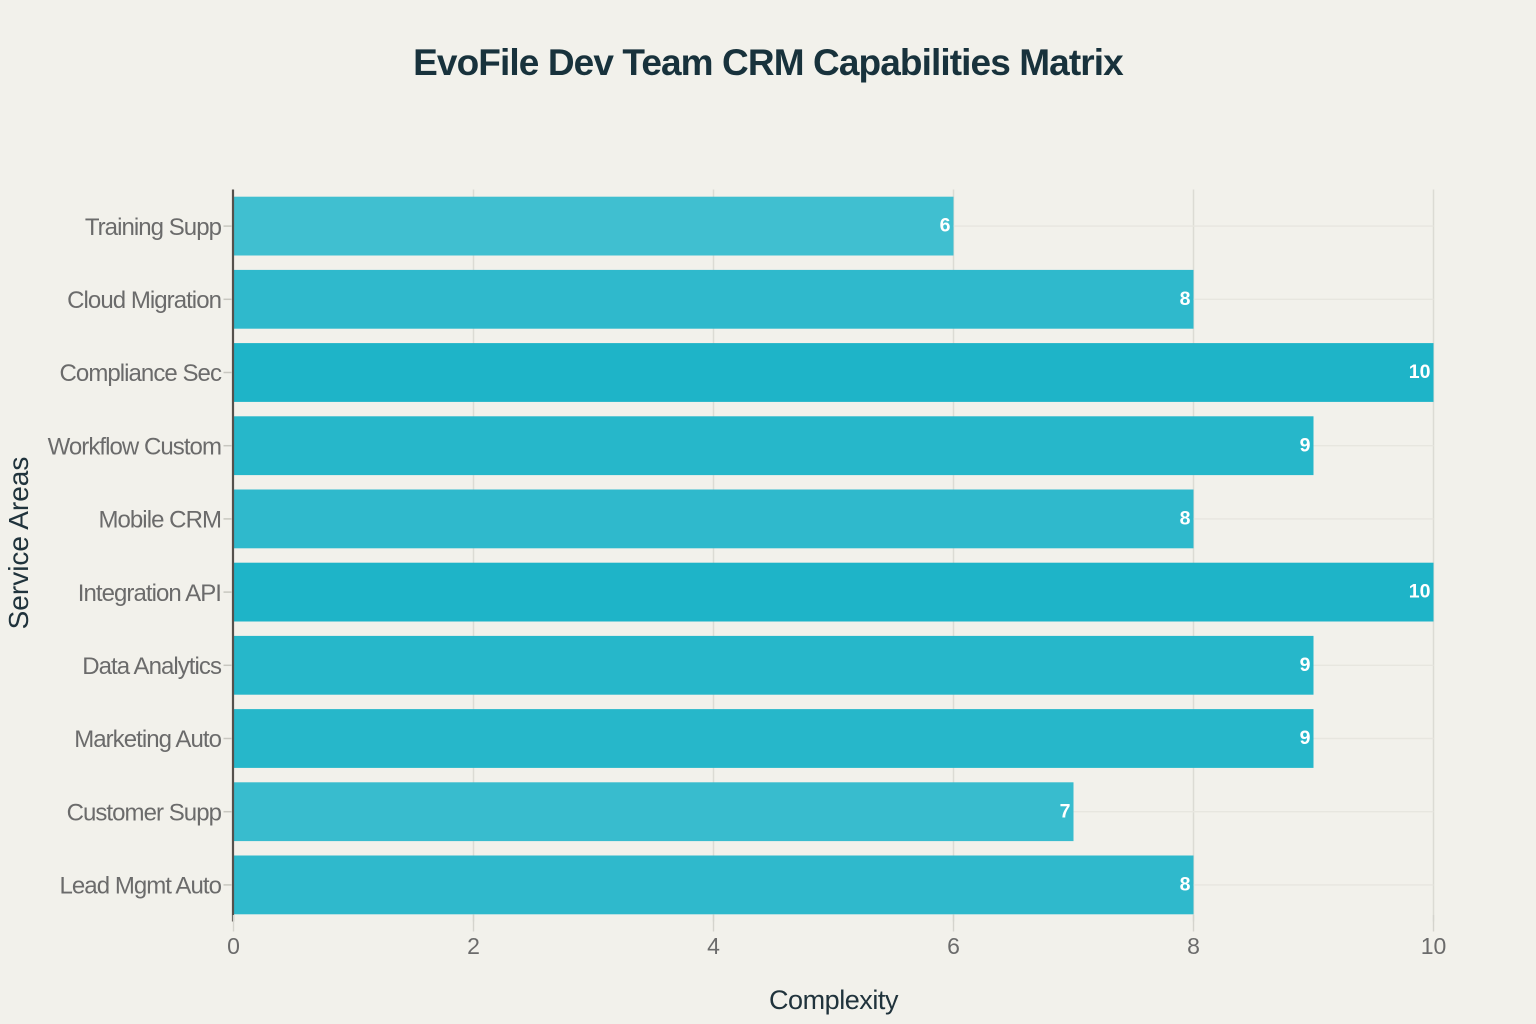 This screenshot has height=1024, width=1536. Describe the element at coordinates (159, 520) in the screenshot. I see `svg-text: Mobile CRM` at that location.